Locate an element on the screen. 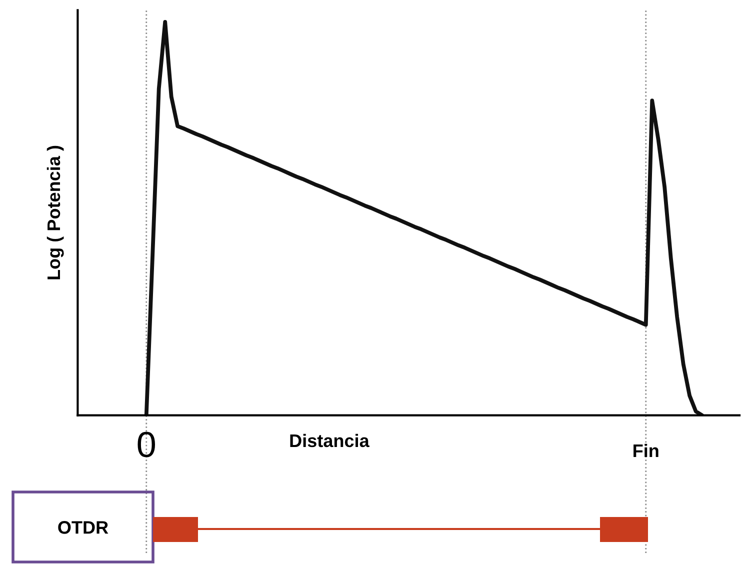 Image resolution: width=747 pixels, height=565 pixels. text: OTDR is located at coordinates (83, 527).